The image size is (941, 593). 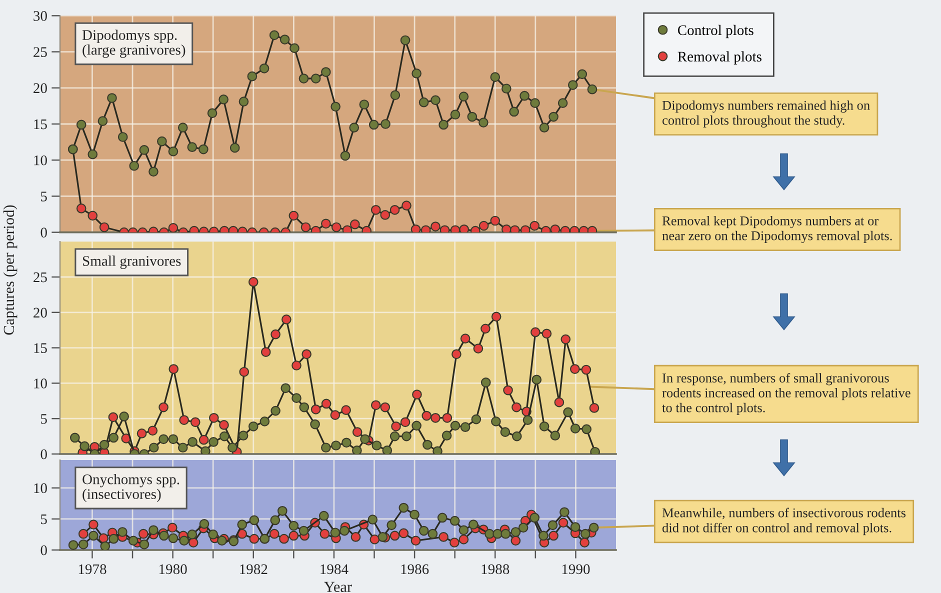 What do you see at coordinates (10, 270) in the screenshot?
I see `y-axis-title: Captures (per period)` at bounding box center [10, 270].